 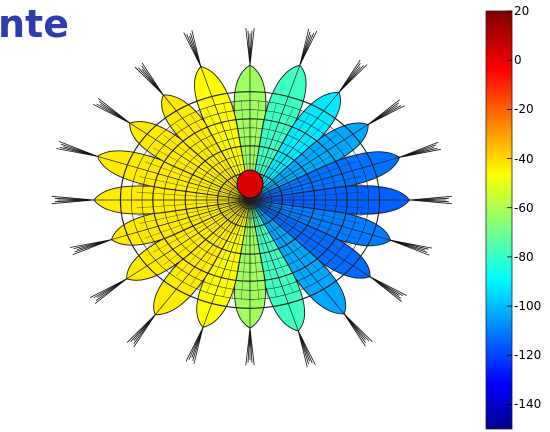 What do you see at coordinates (528, 404) in the screenshot?
I see `colorbar-tick-label: -140` at bounding box center [528, 404].